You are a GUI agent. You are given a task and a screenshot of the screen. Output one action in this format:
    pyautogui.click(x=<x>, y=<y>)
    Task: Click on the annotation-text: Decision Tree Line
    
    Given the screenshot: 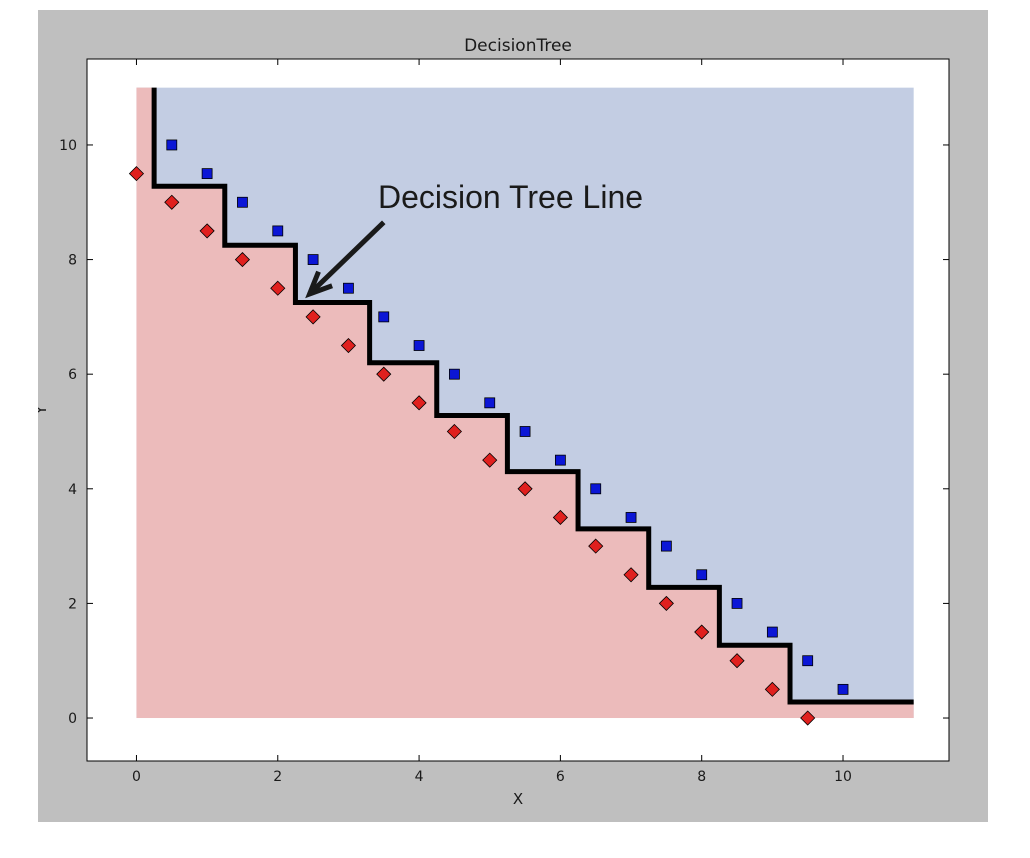 What is the action you would take?
    pyautogui.click(x=510, y=197)
    